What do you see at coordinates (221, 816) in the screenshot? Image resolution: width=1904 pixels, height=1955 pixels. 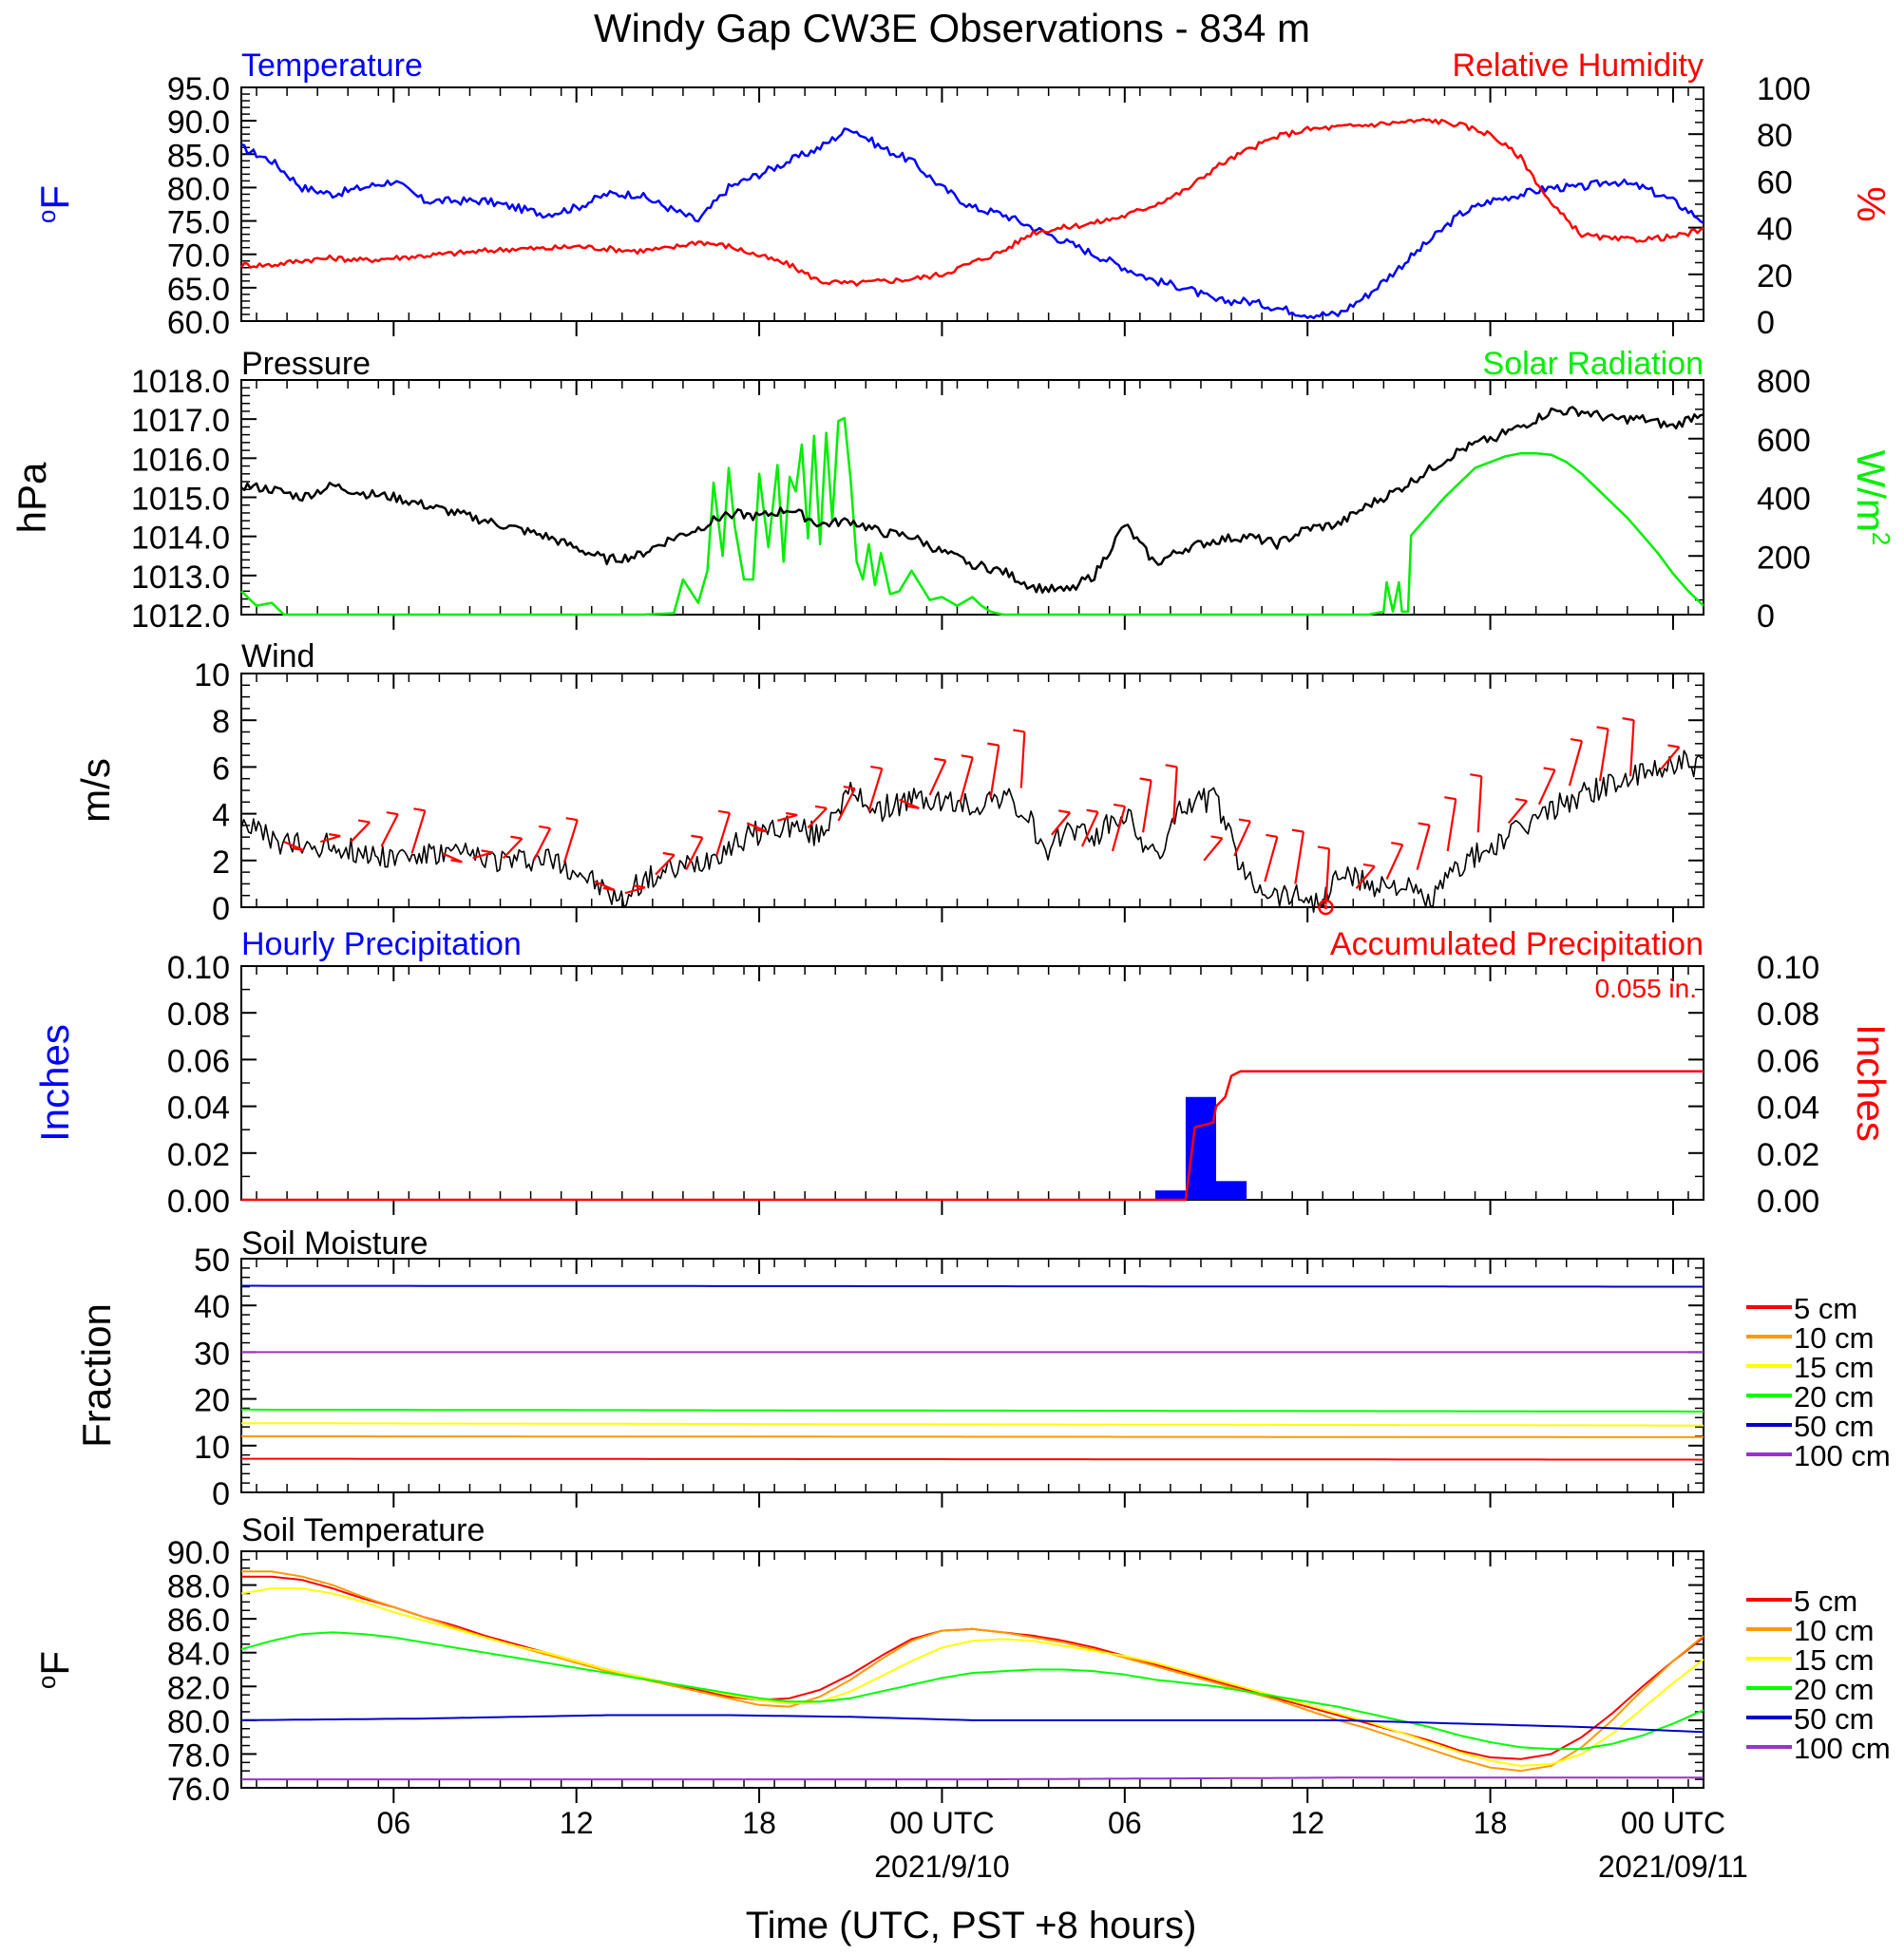 I see `left-y-tick-label: 4` at bounding box center [221, 816].